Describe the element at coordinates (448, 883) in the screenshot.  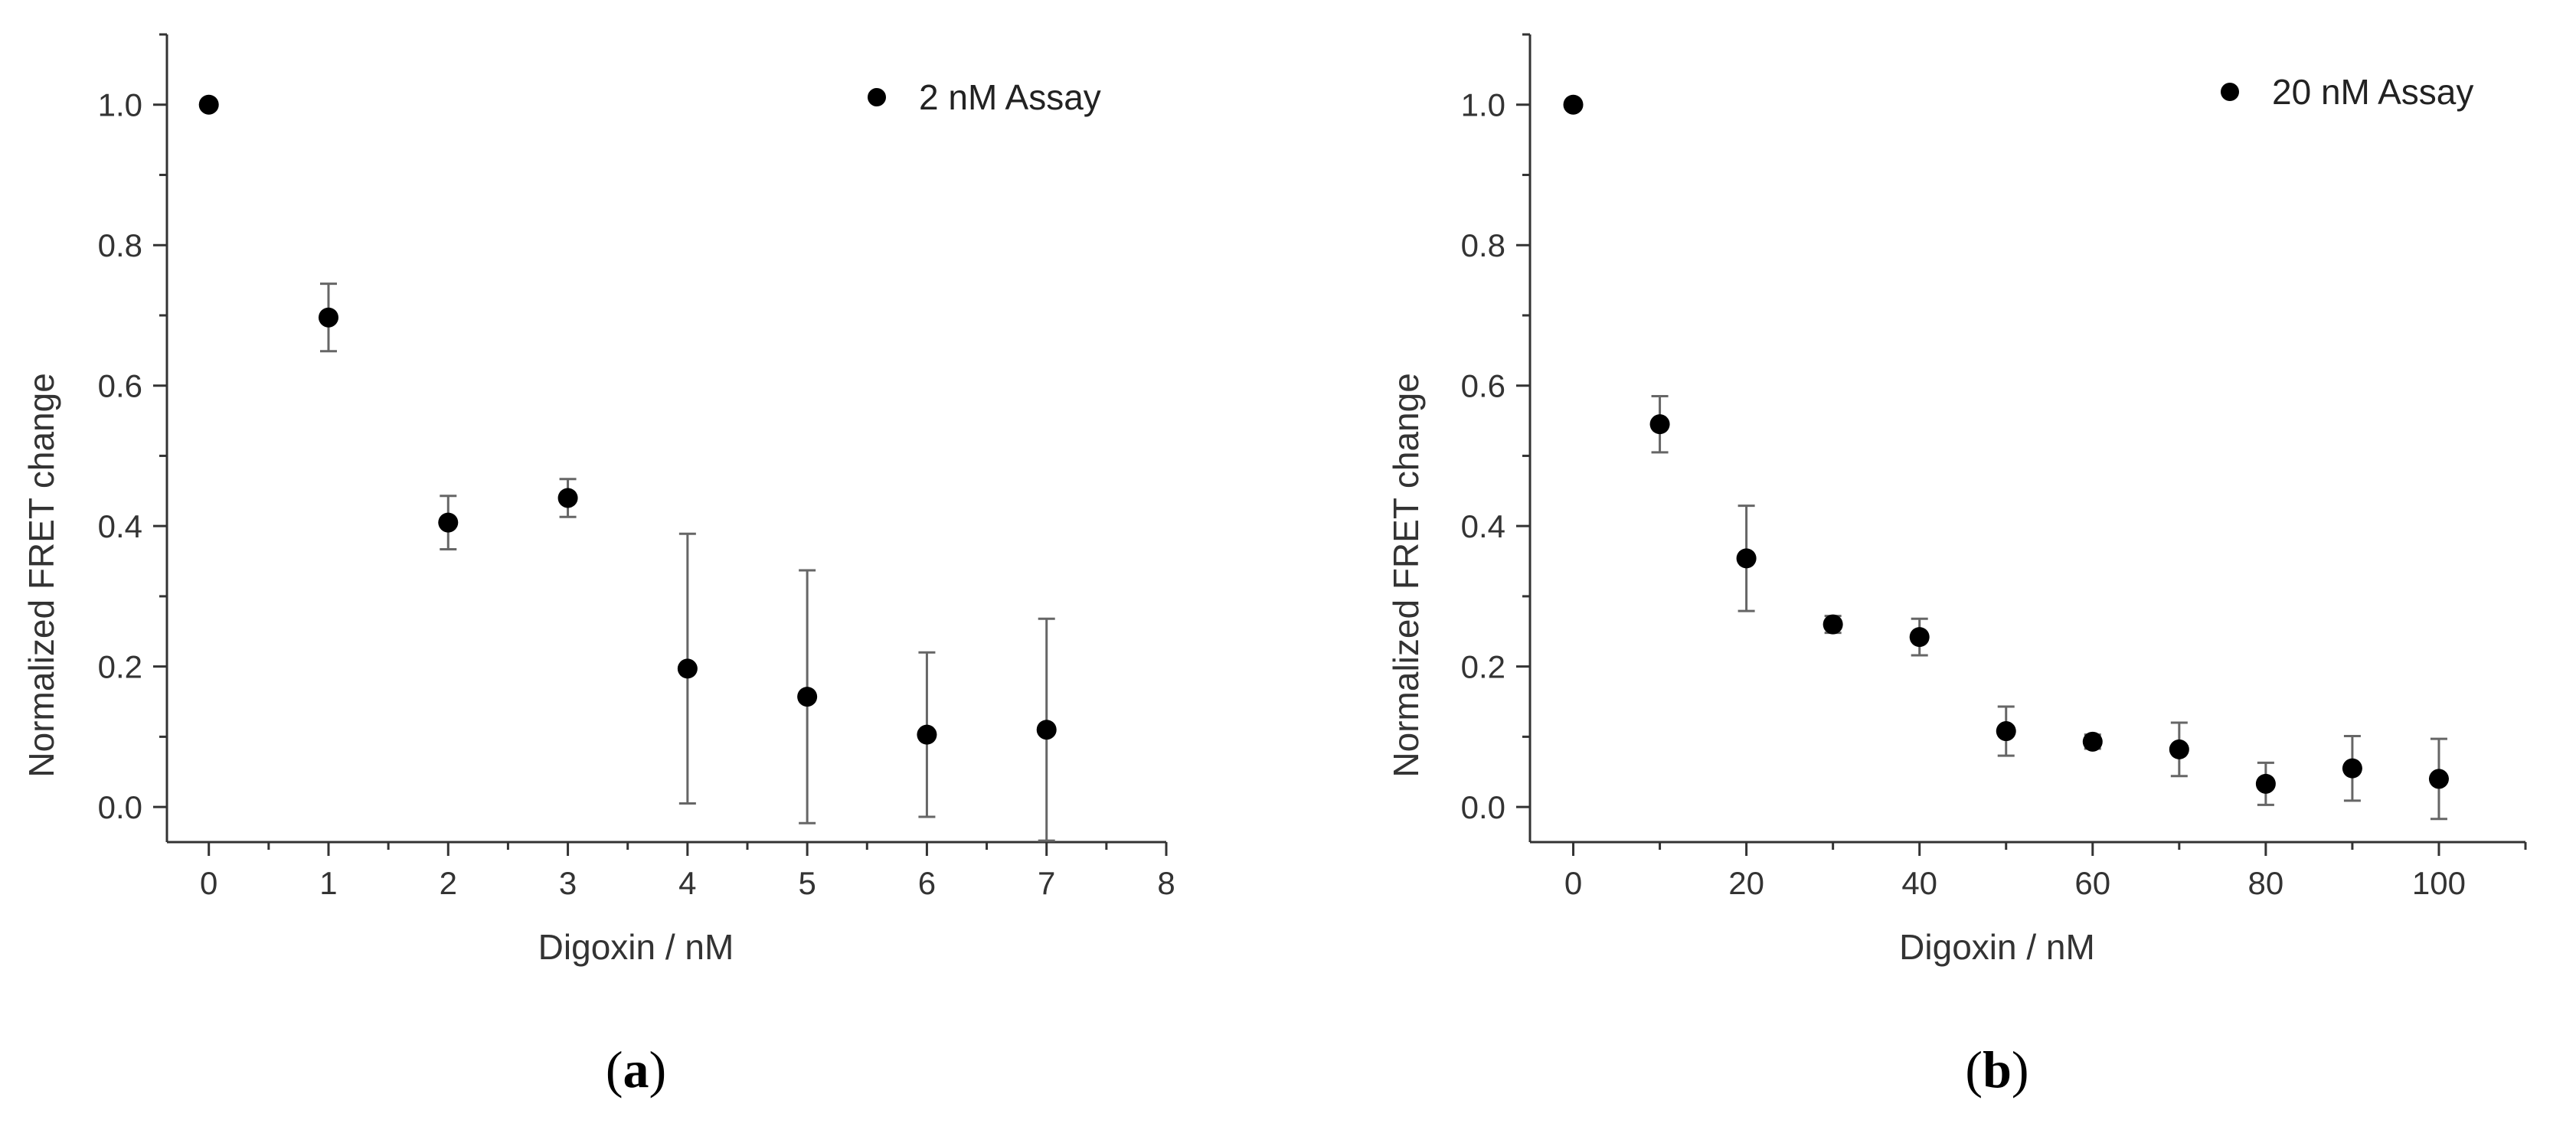
I see `x-tick-label: 2` at that location.